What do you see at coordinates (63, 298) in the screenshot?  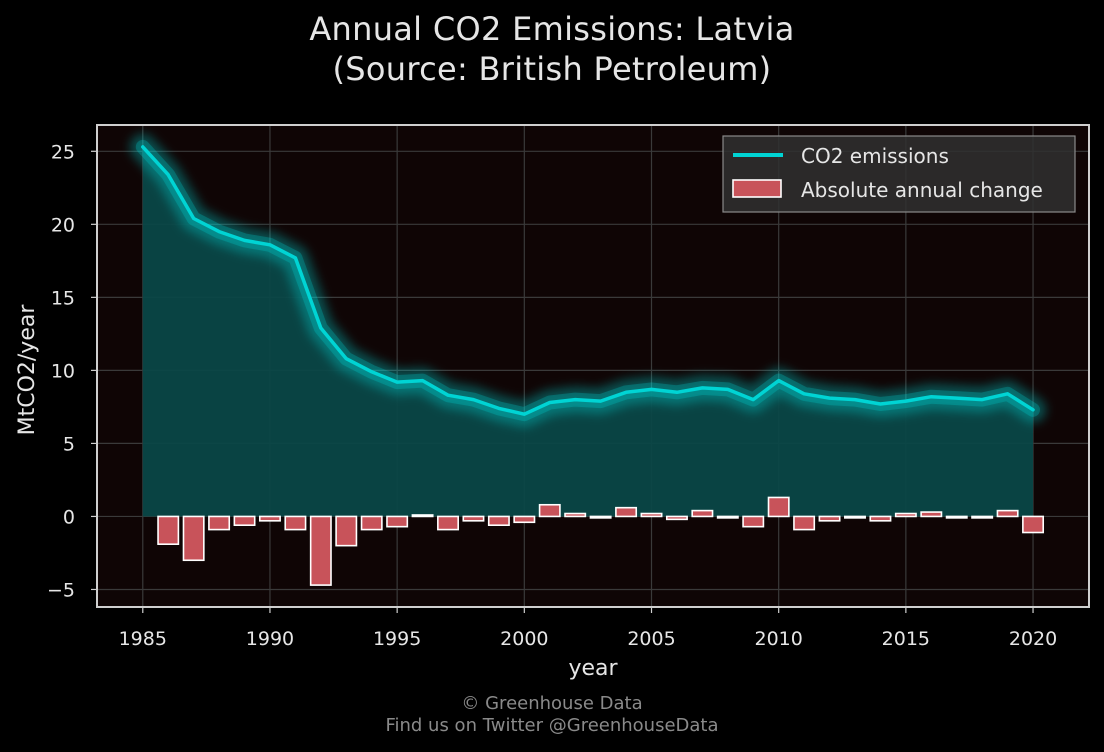 I see `y-tick-label: 15` at bounding box center [63, 298].